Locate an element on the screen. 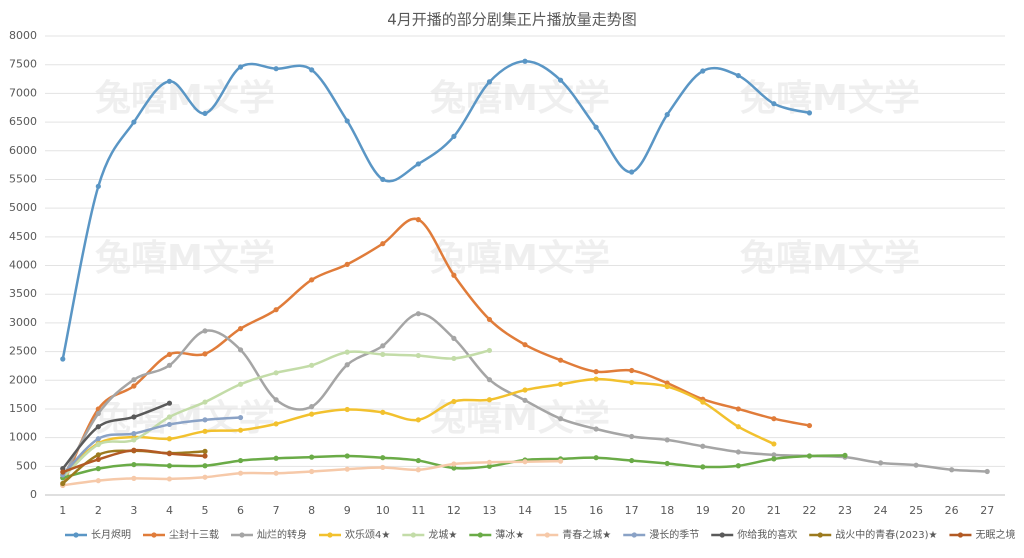 The width and height of the screenshot is (1024, 558). y-tick-label: 6500 is located at coordinates (23, 121).